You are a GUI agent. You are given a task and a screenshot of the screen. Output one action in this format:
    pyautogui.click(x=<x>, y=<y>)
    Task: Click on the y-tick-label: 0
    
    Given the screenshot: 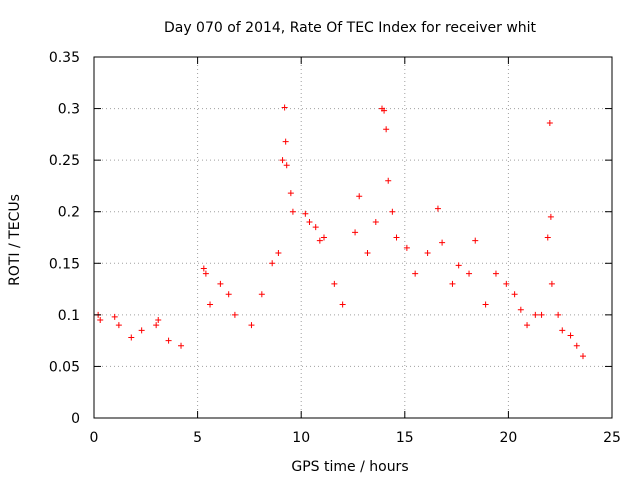 What is the action you would take?
    pyautogui.click(x=75, y=419)
    